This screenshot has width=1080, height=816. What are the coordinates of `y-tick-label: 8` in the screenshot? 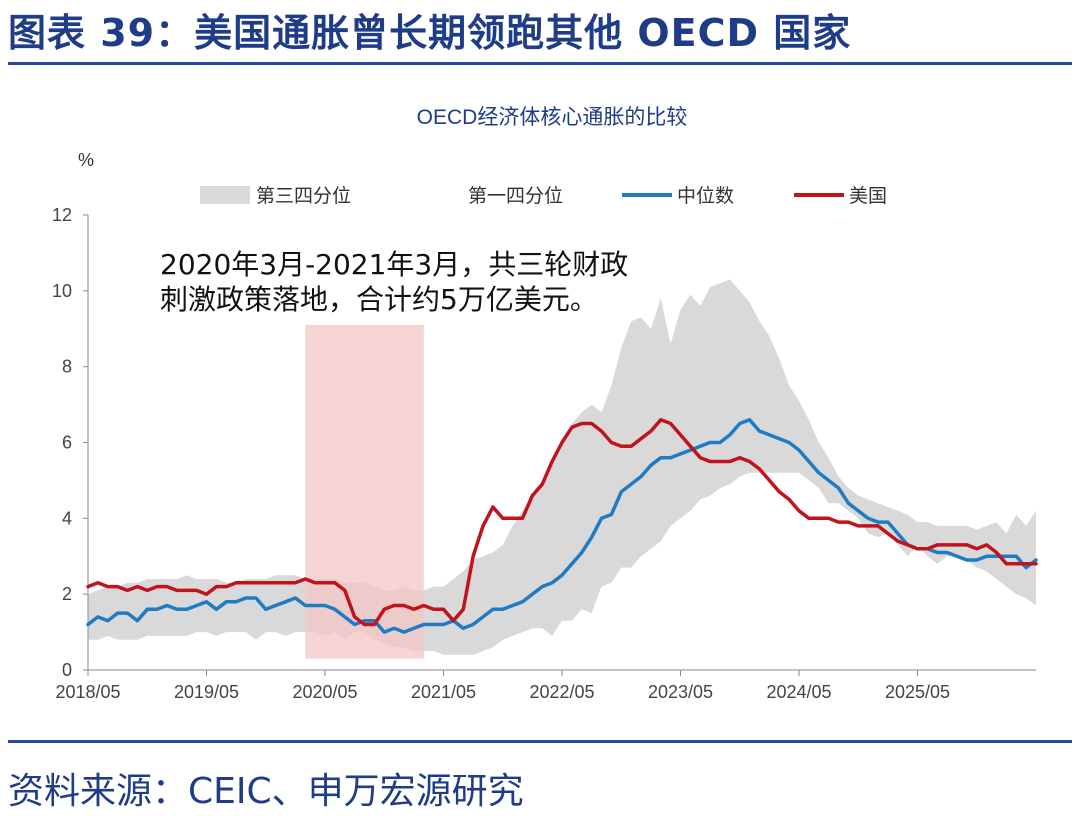 It's located at (67, 367).